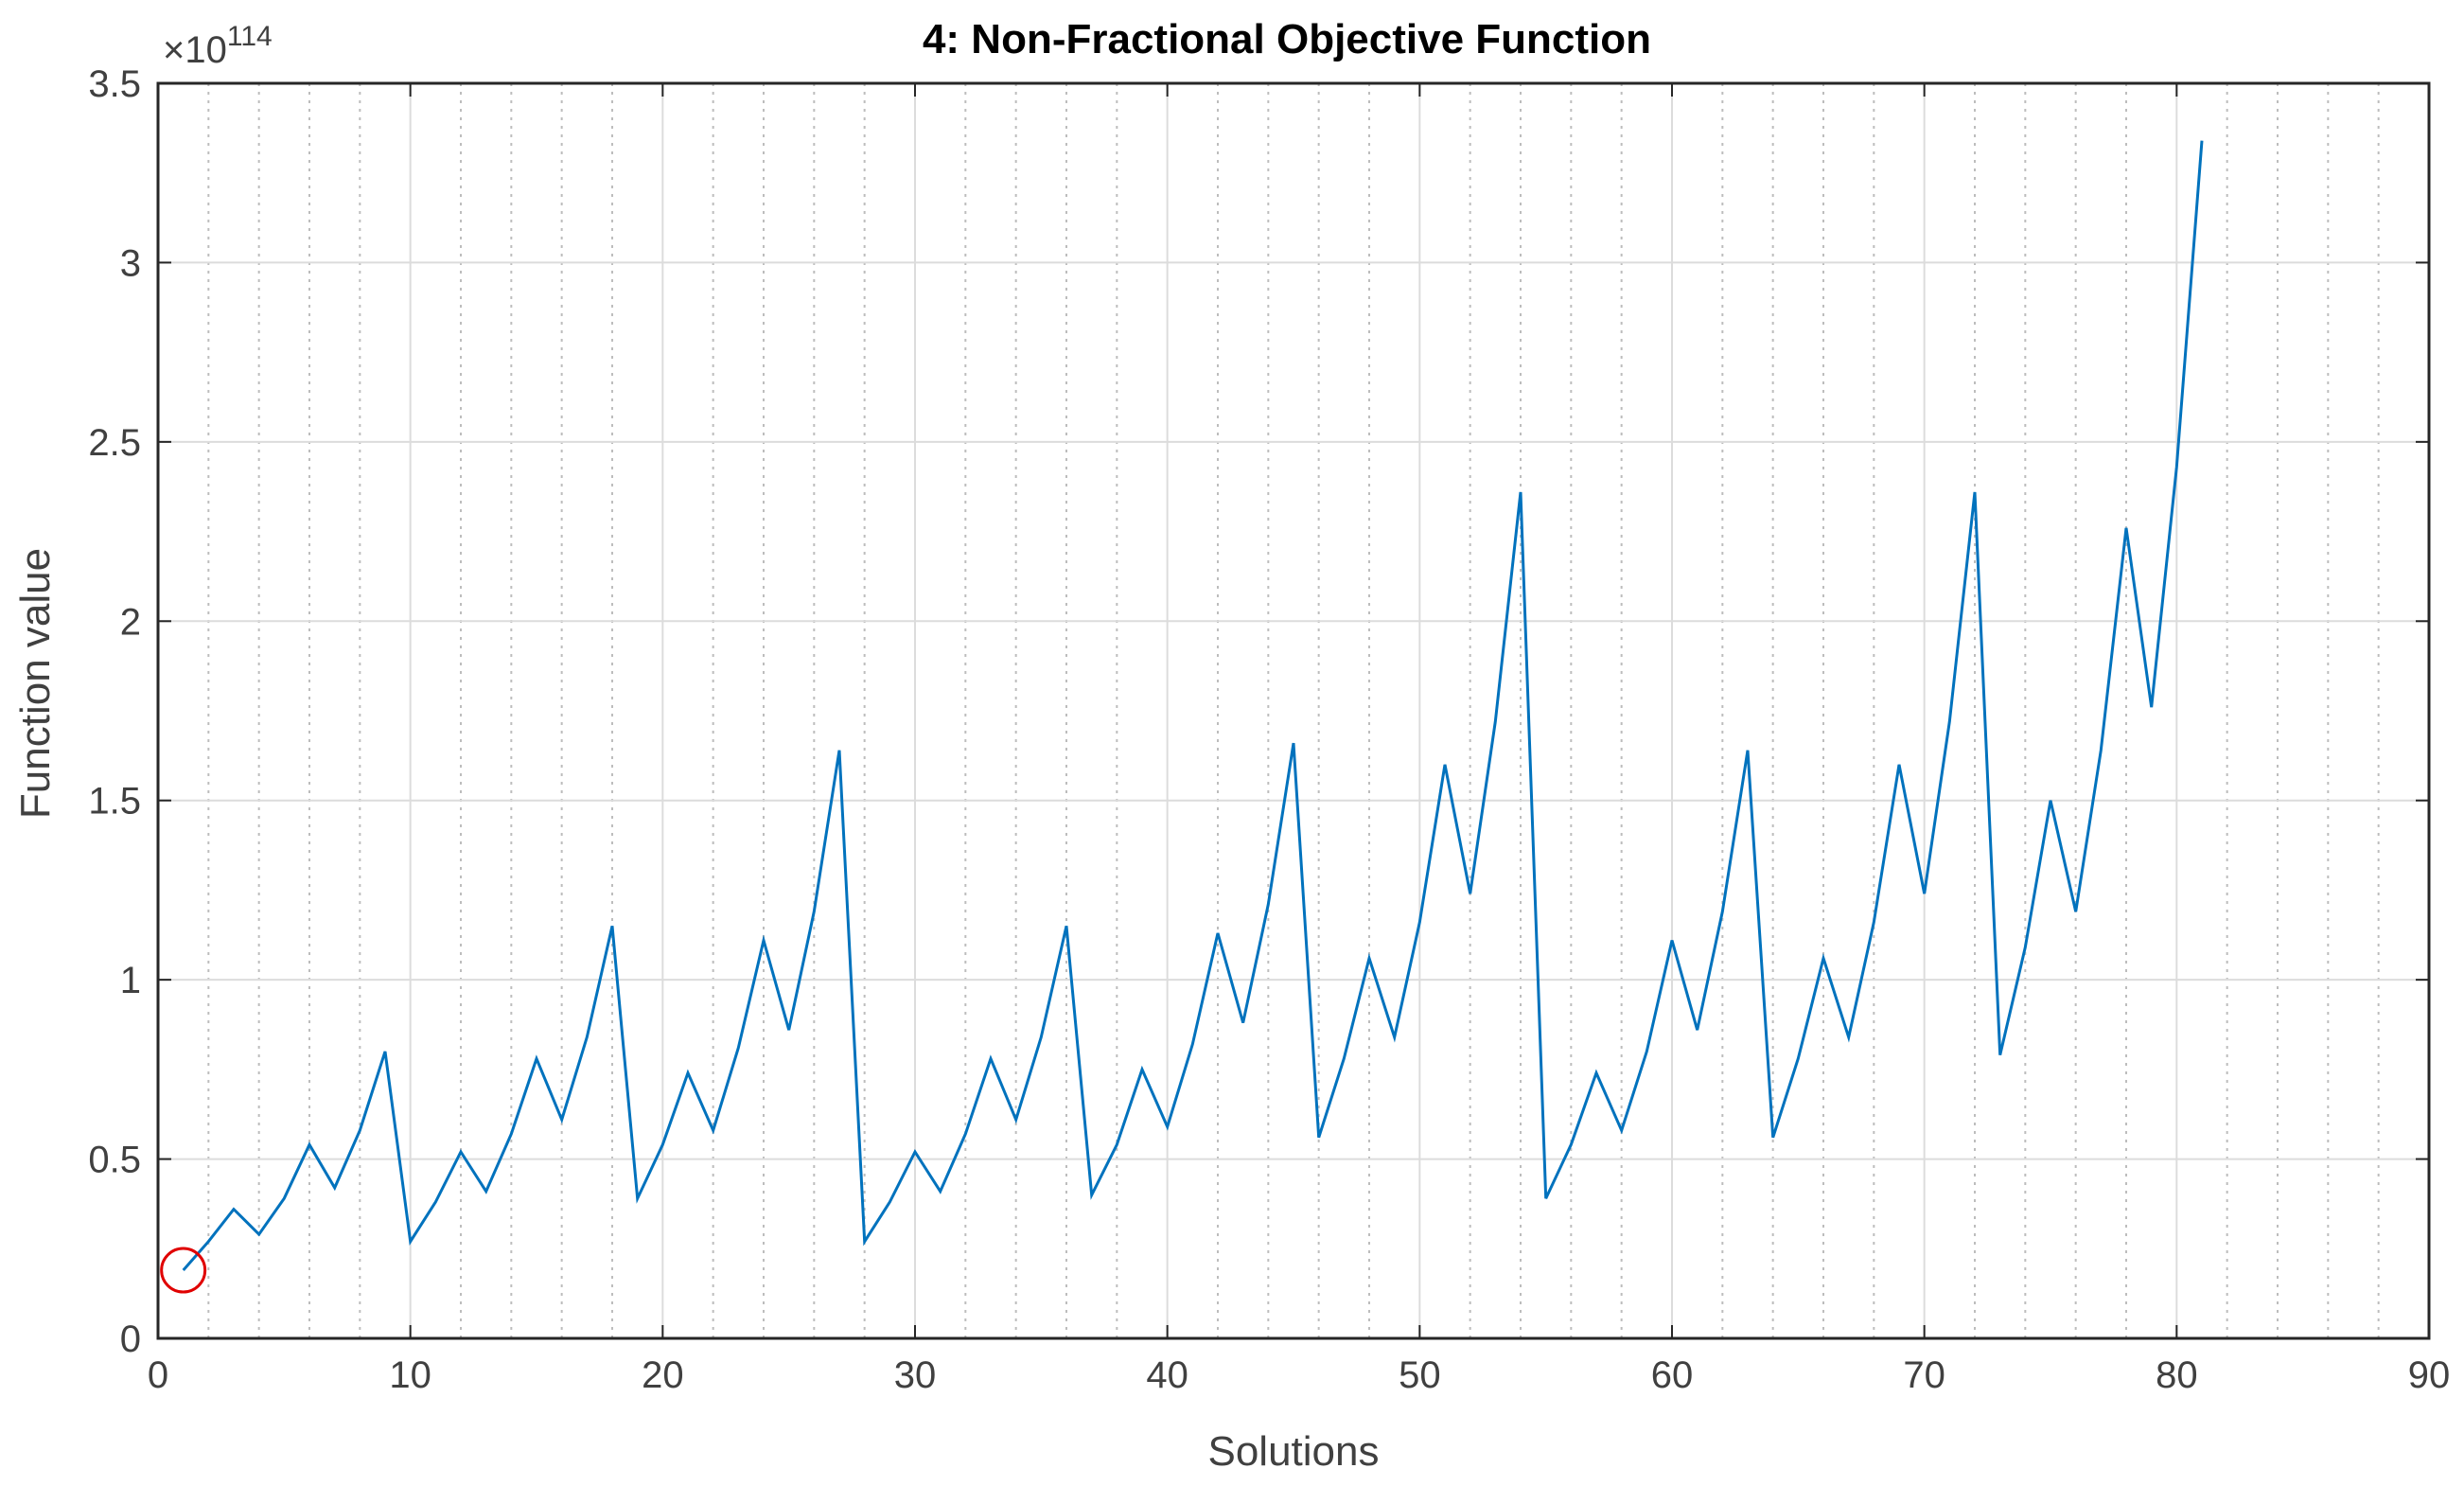  I want to click on y-tick-label: 0, so click(131, 1339).